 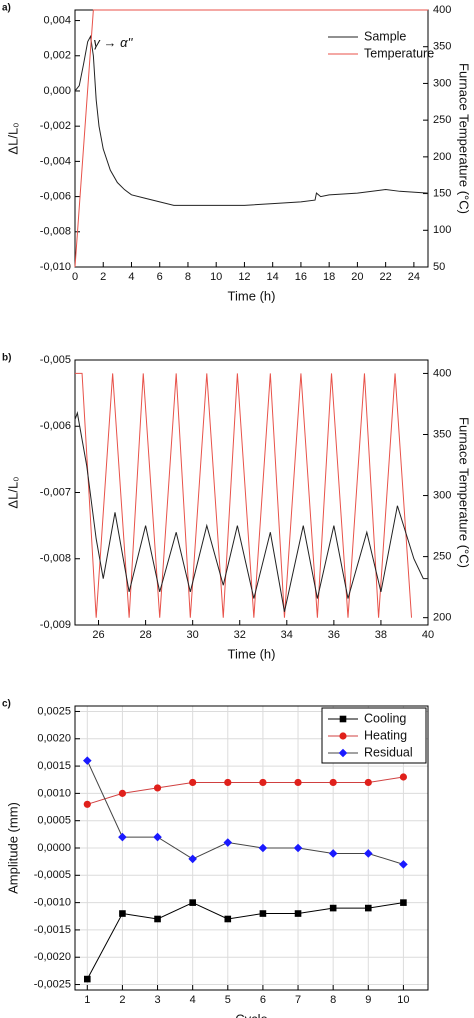 What do you see at coordinates (54, 793) in the screenshot?
I see `y-tick-label: 0,0010` at bounding box center [54, 793].